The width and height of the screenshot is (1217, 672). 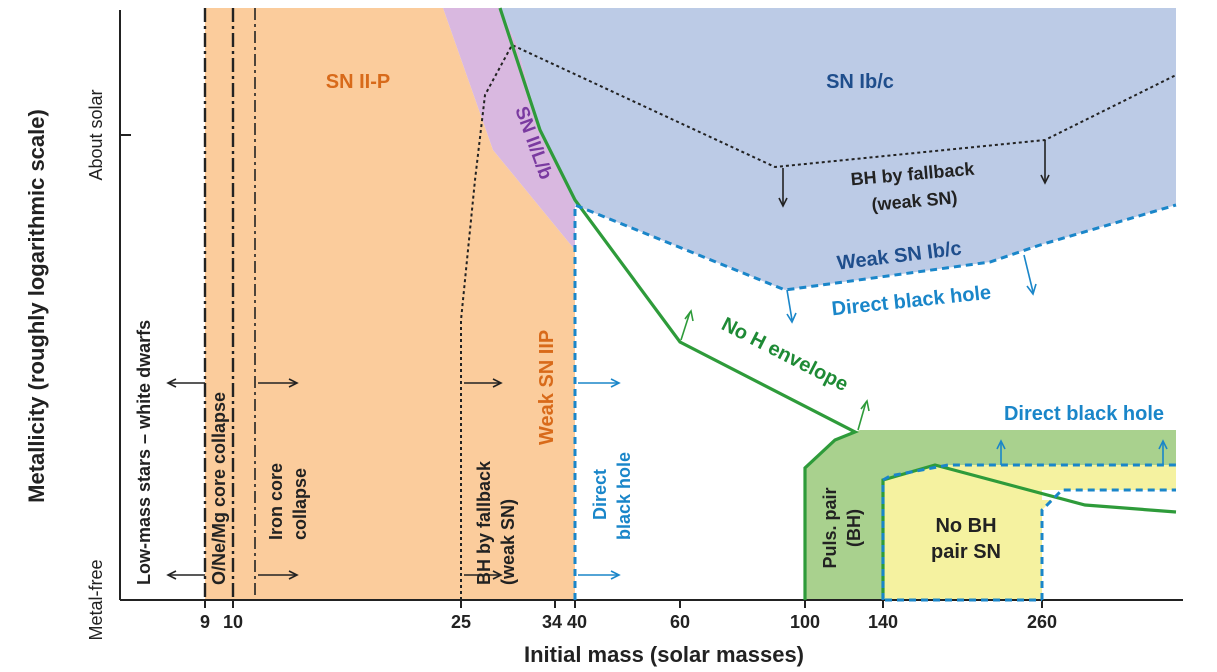 What do you see at coordinates (552, 622) in the screenshot?
I see `x-tick-34: 34` at bounding box center [552, 622].